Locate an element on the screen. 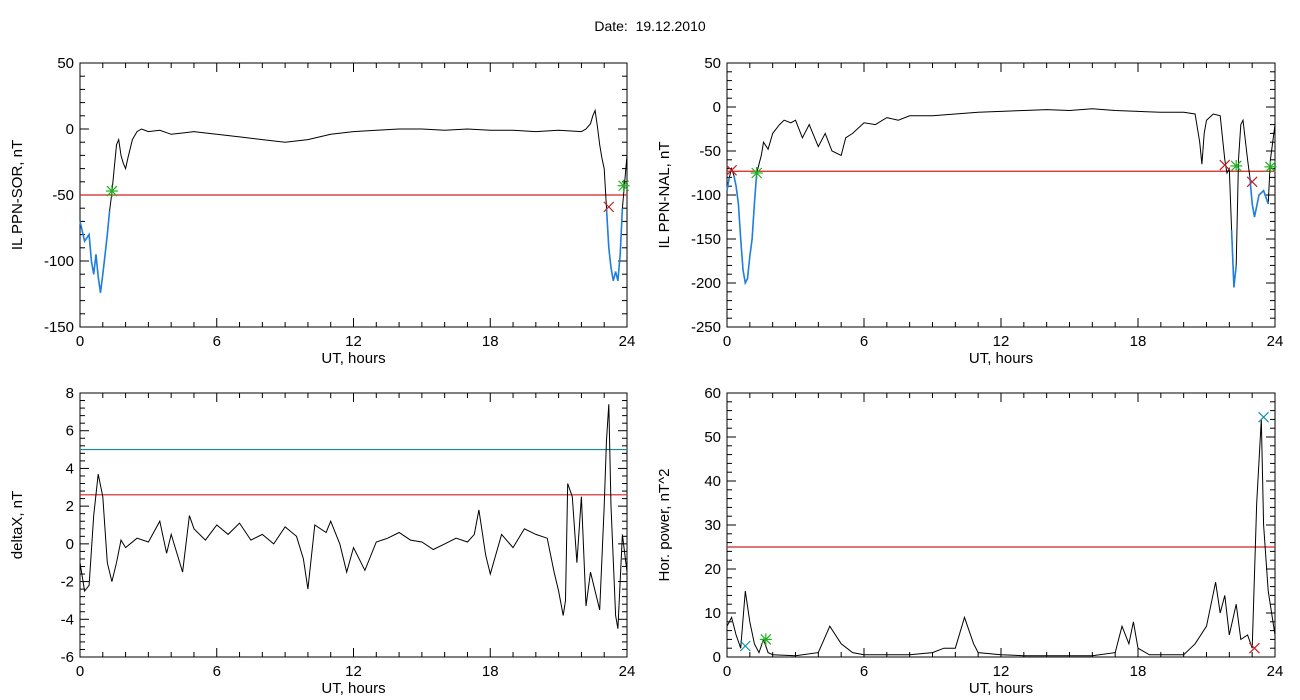  y-tick-label: 2 is located at coordinates (70, 506).